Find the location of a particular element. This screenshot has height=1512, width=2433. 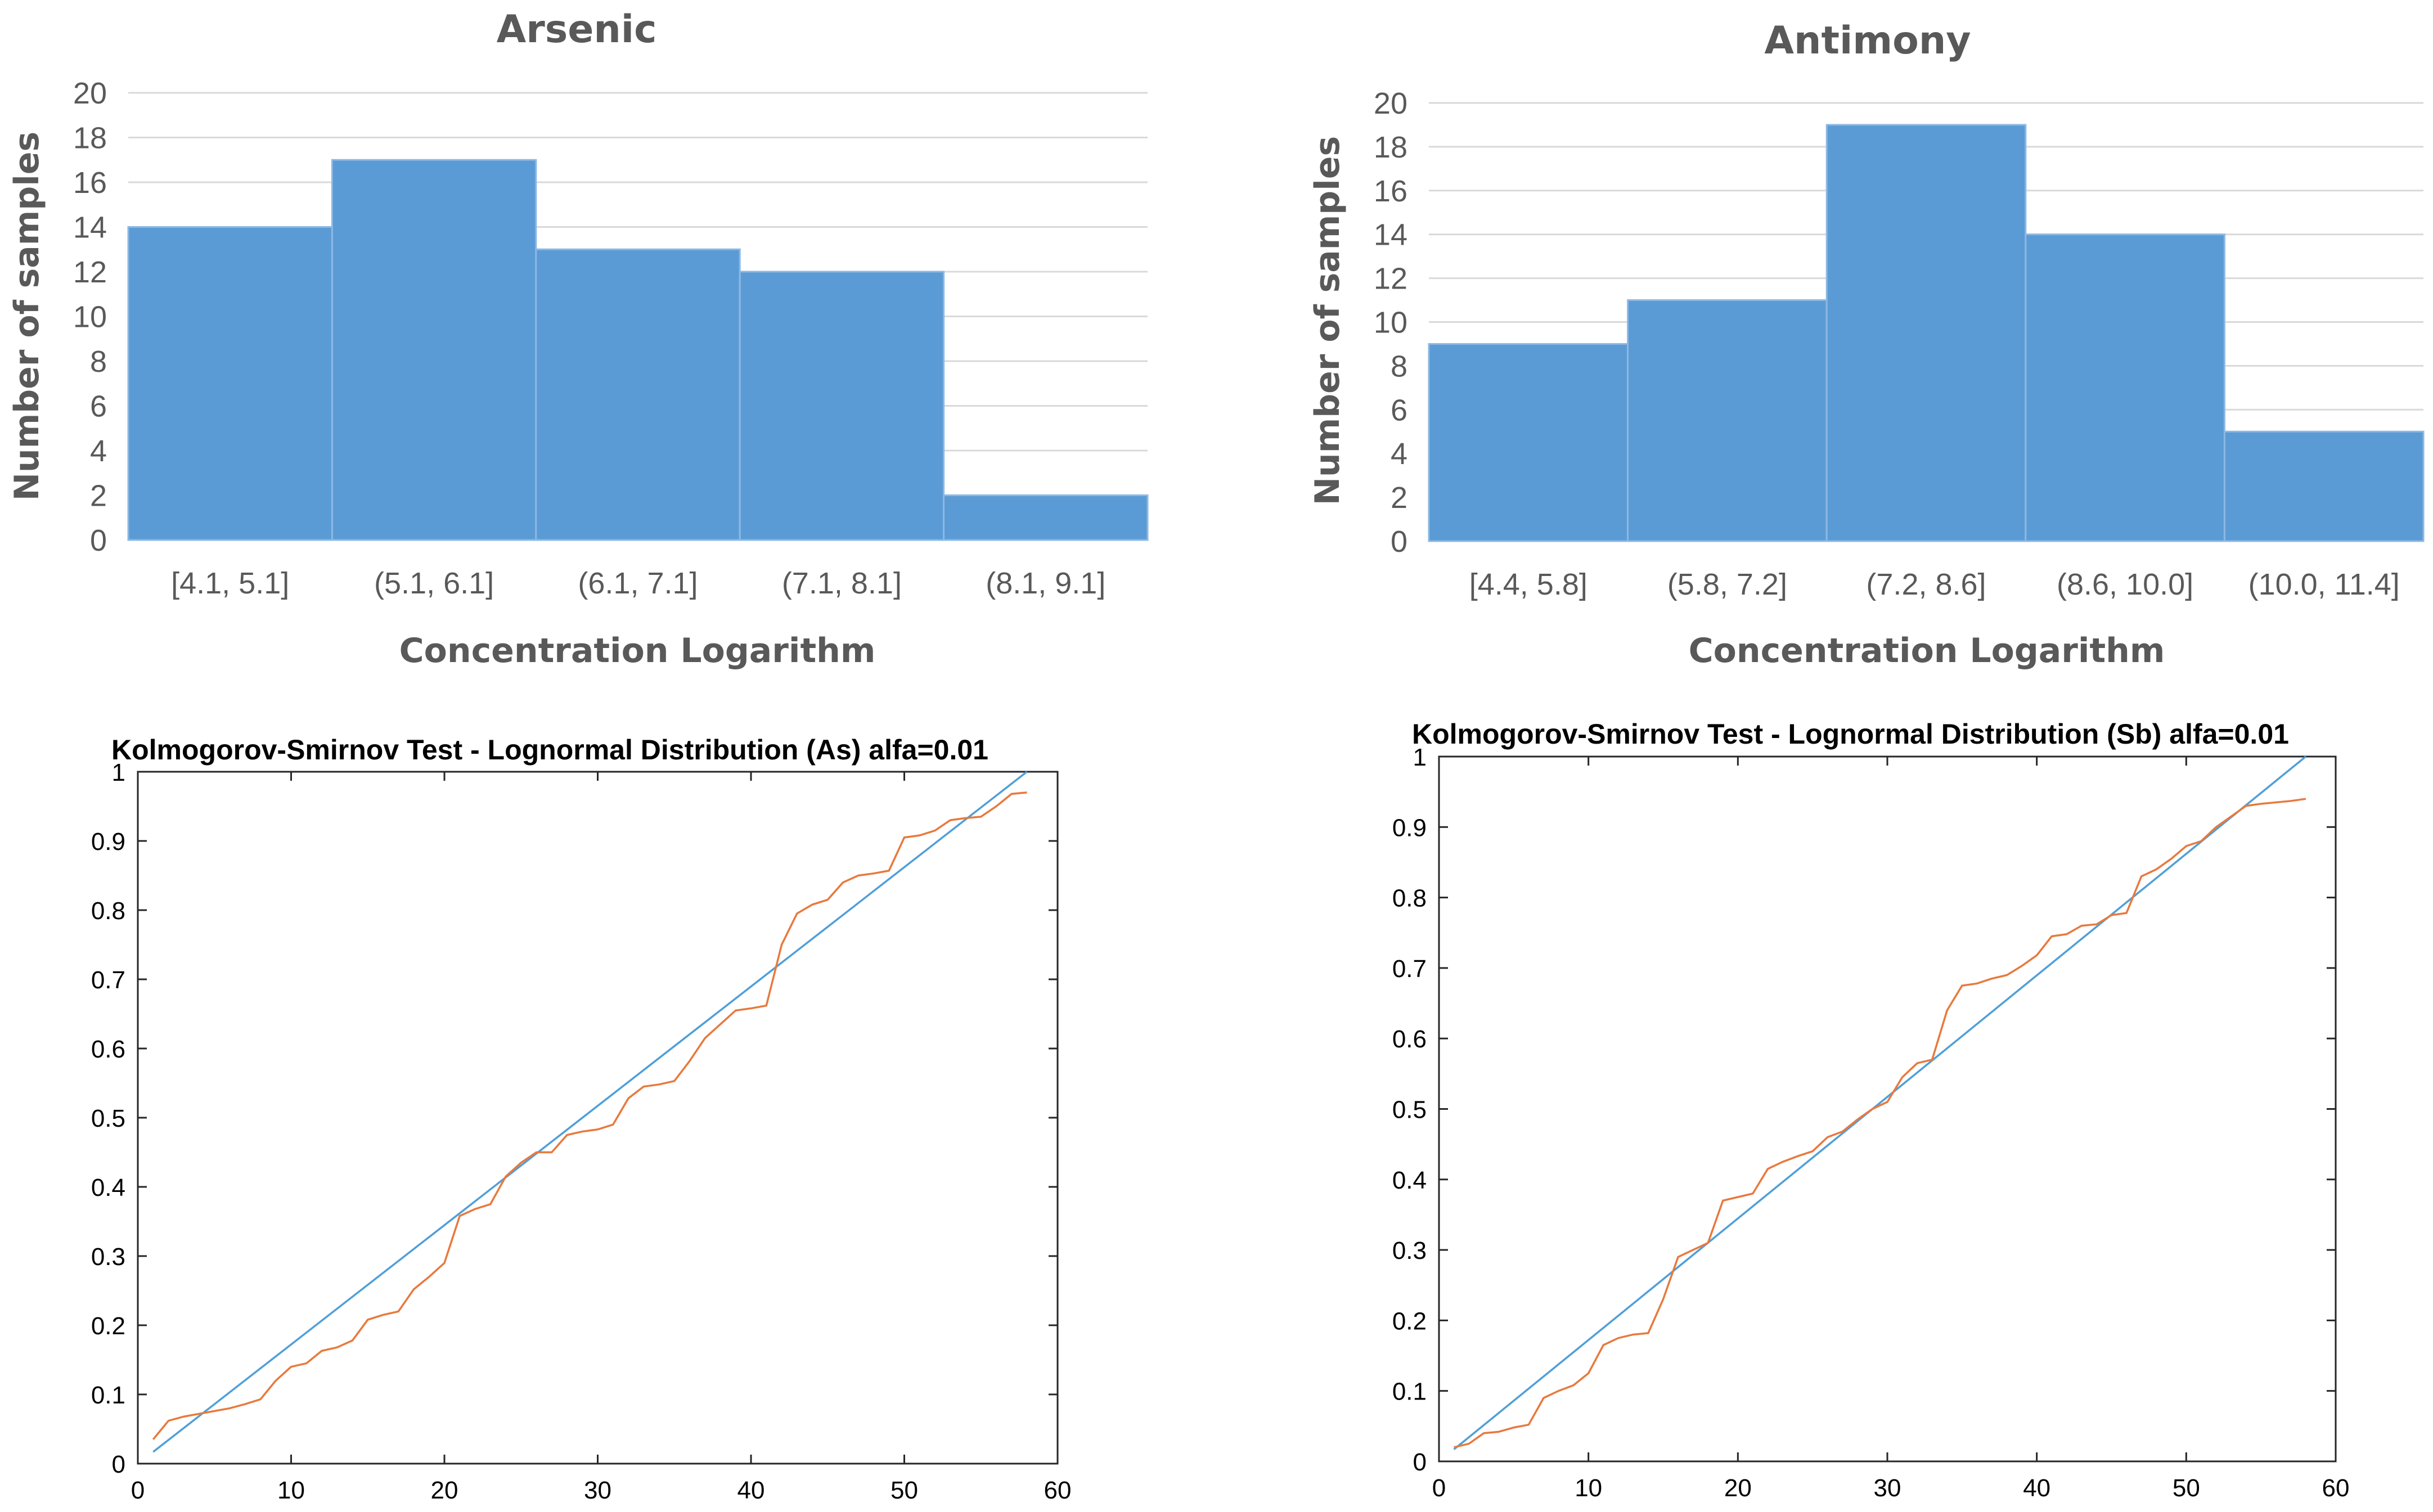

ks-arsenic-x-tick-label: 10 is located at coordinates (291, 1490).